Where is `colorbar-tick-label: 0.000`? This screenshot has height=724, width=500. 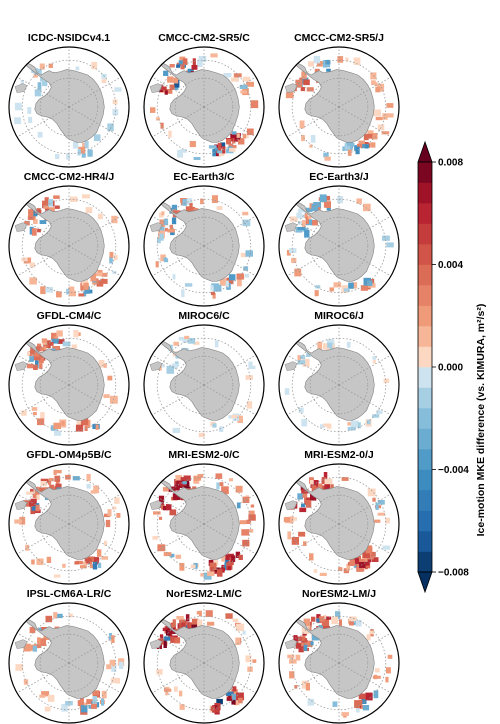 colorbar-tick-label: 0.000 is located at coordinates (450, 368).